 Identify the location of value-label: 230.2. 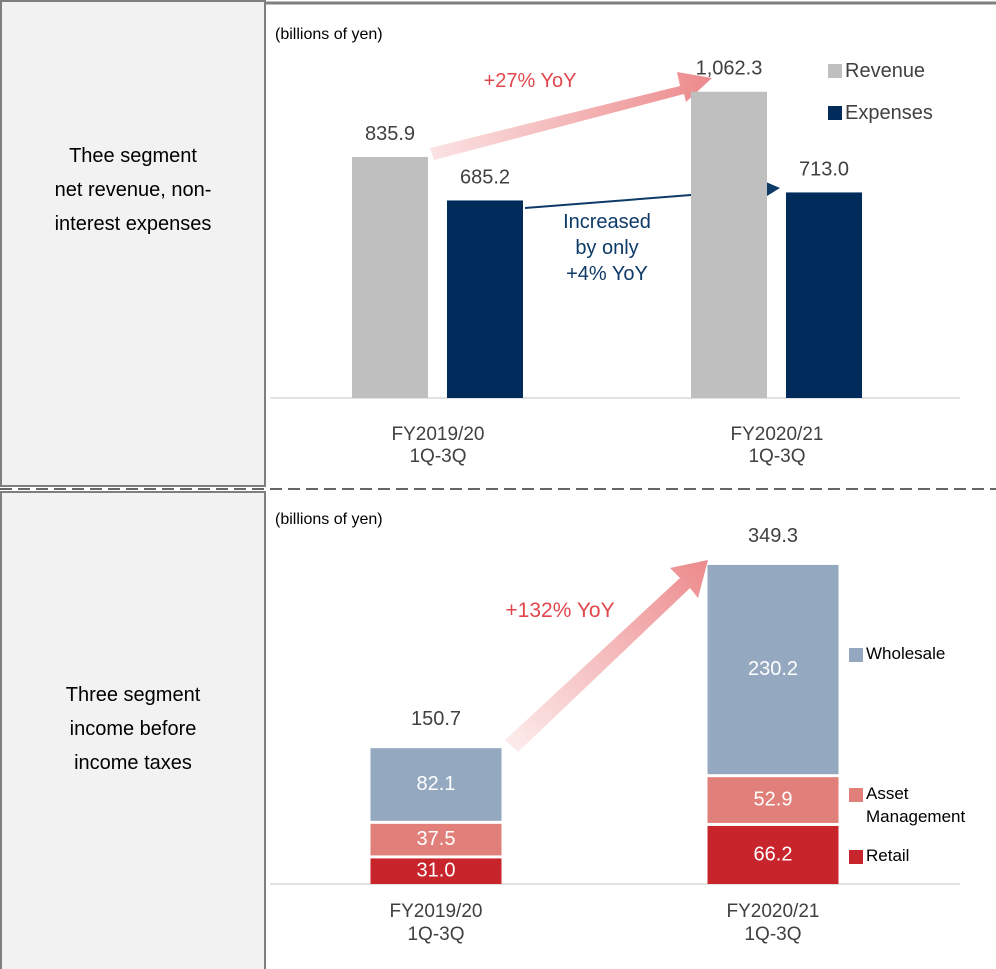
(773, 669).